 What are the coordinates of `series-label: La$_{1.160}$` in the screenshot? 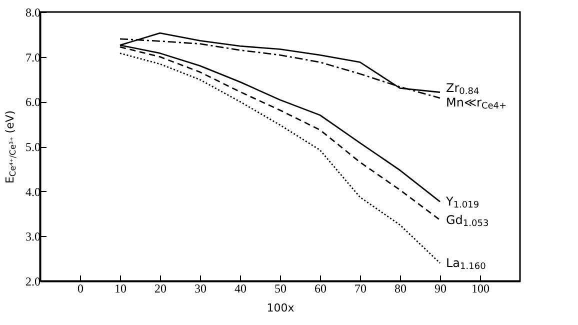 It's located at (466, 264).